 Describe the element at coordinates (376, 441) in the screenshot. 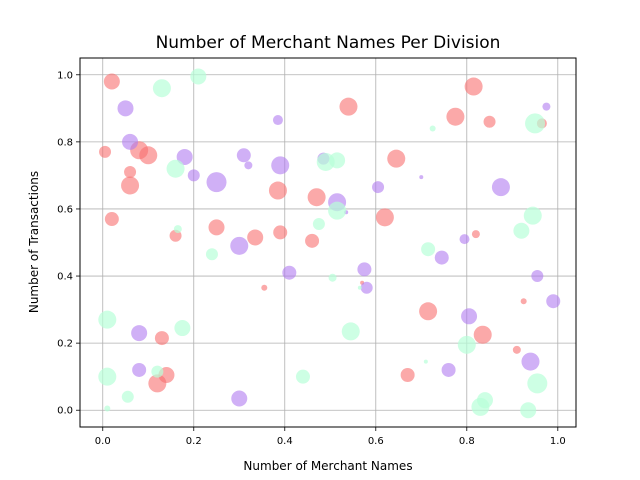

I see `x-tick-label: 0.6` at that location.